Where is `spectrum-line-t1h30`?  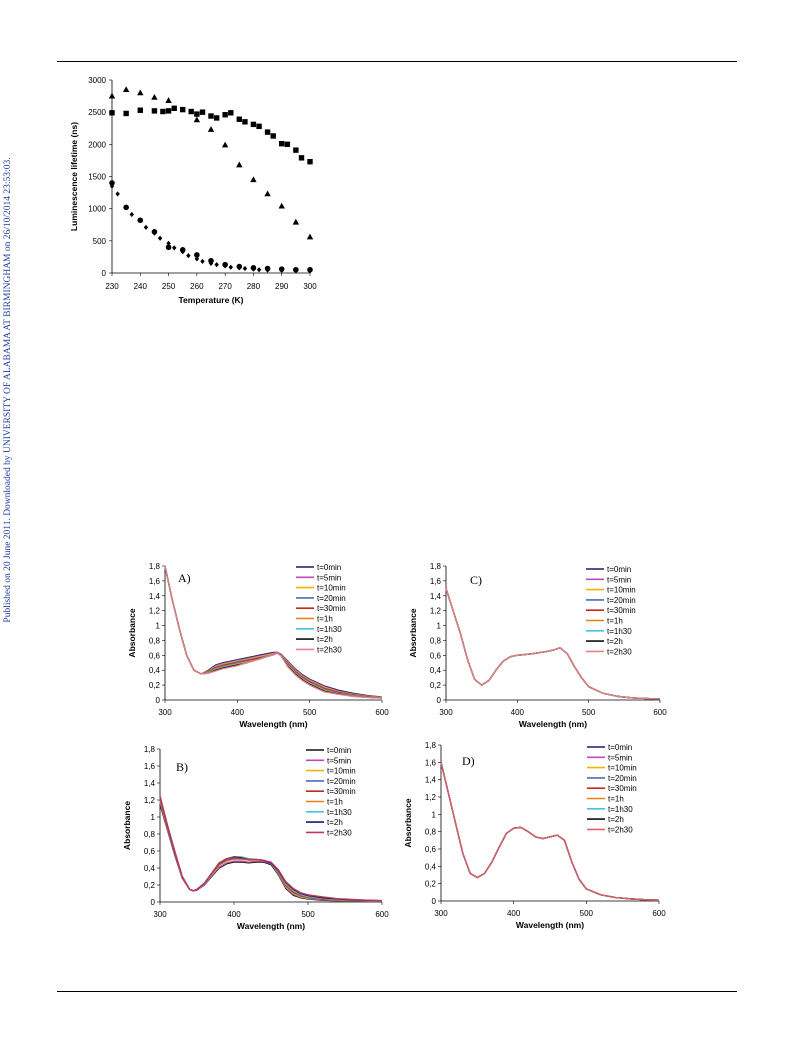
spectrum-line-t1h30 is located at coordinates (273, 632).